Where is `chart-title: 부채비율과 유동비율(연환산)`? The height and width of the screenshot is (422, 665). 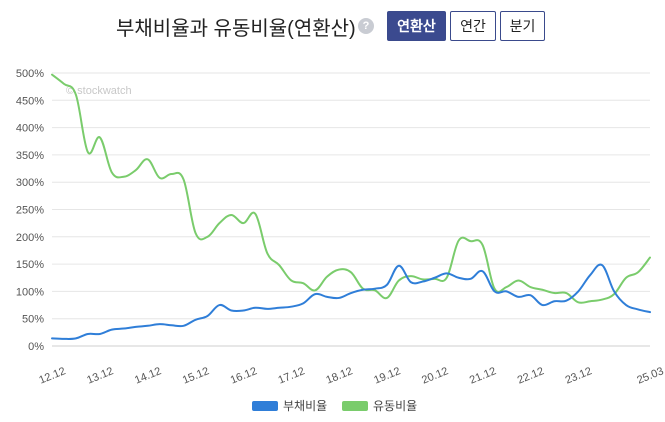 chart-title: 부채비율과 유동비율(연환산) is located at coordinates (236, 29).